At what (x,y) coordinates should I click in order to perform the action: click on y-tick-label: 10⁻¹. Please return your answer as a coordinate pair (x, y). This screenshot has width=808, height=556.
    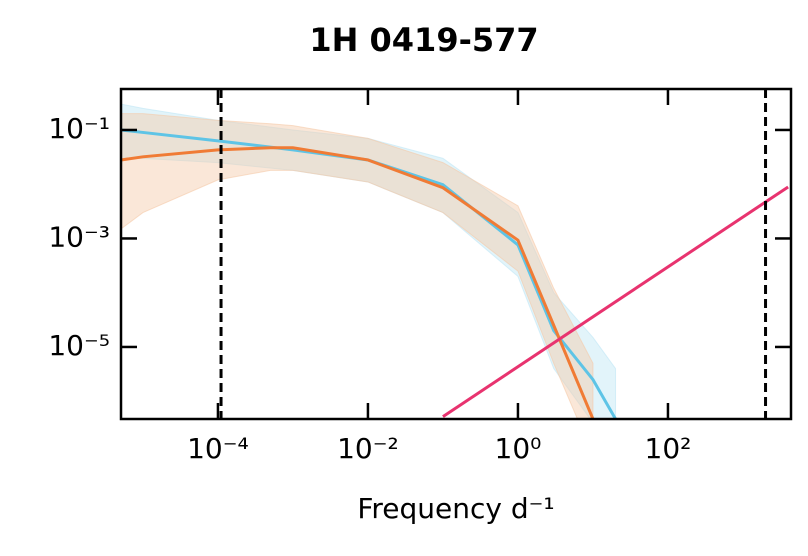
    Looking at the image, I should click on (79, 128).